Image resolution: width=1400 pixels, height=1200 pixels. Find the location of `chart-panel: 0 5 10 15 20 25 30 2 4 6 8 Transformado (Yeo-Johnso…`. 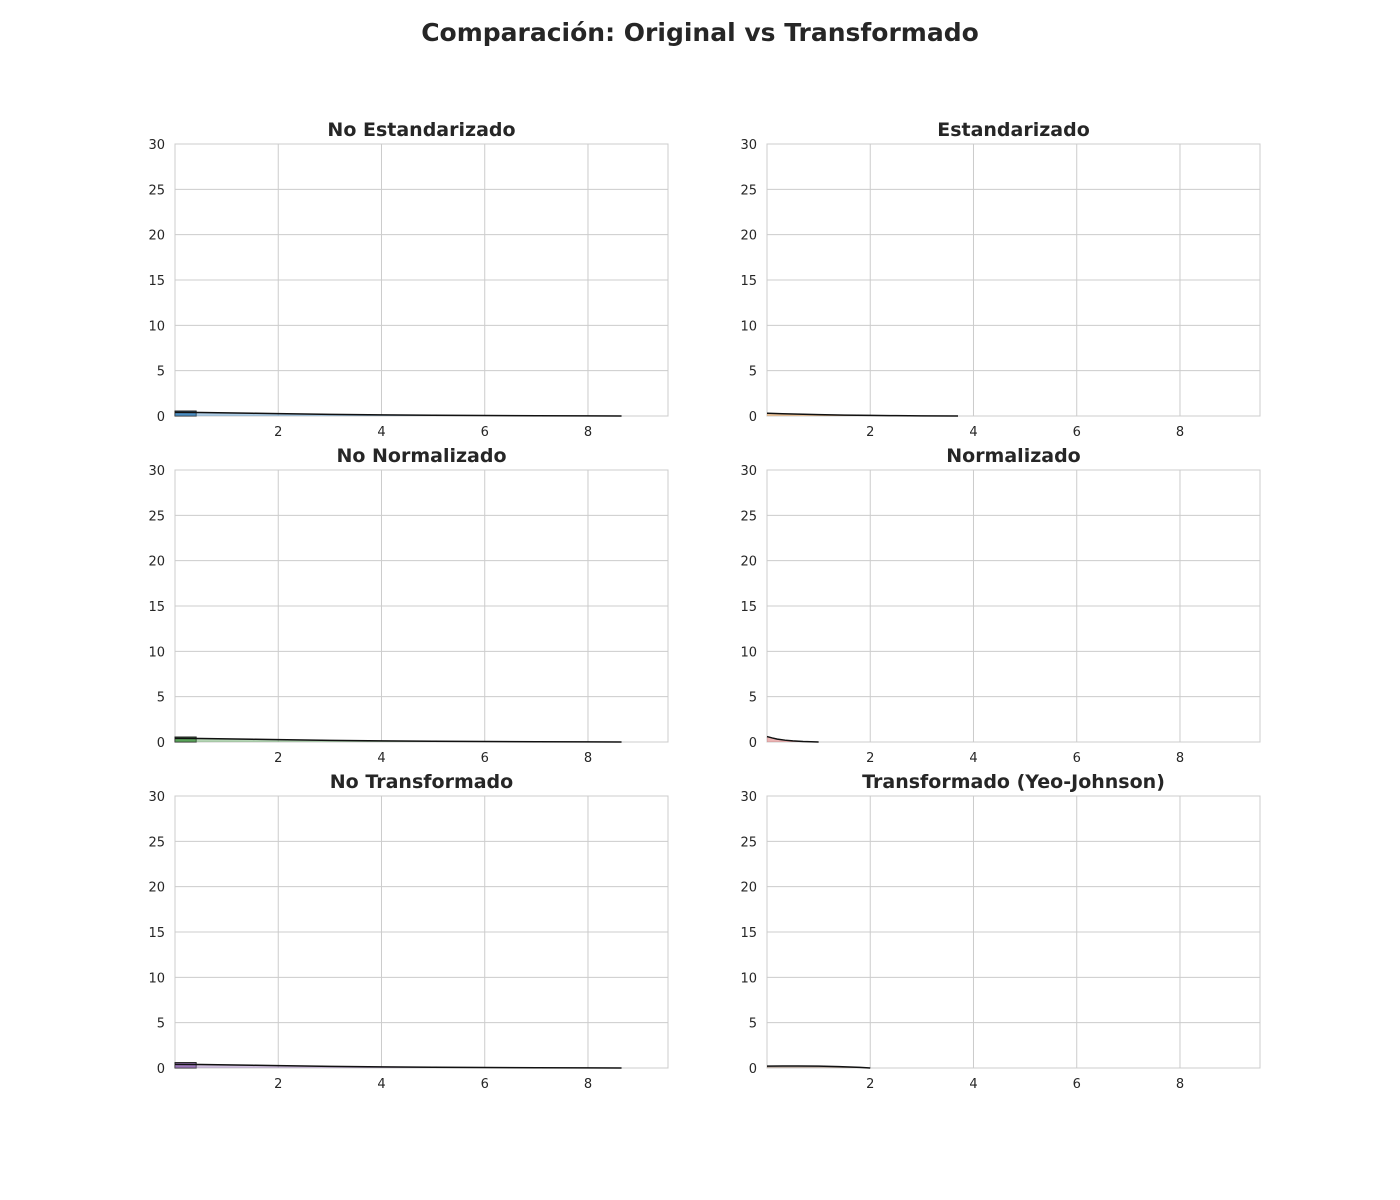

chart-panel: 0 5 10 15 20 25 30 2 4 6 8 Transformado (Yeo-Johnso… is located at coordinates (1000, 931).